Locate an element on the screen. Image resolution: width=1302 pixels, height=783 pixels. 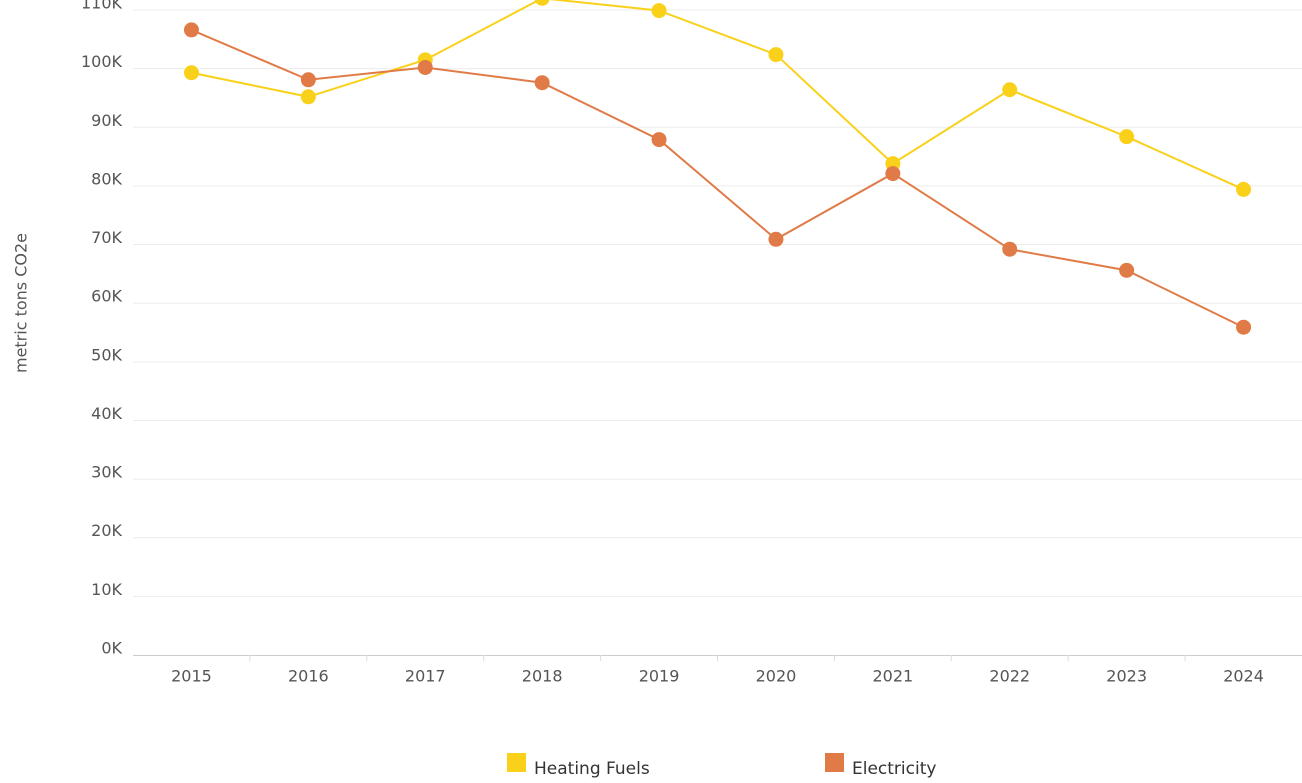
y-tick-label: 0K is located at coordinates (111, 648).